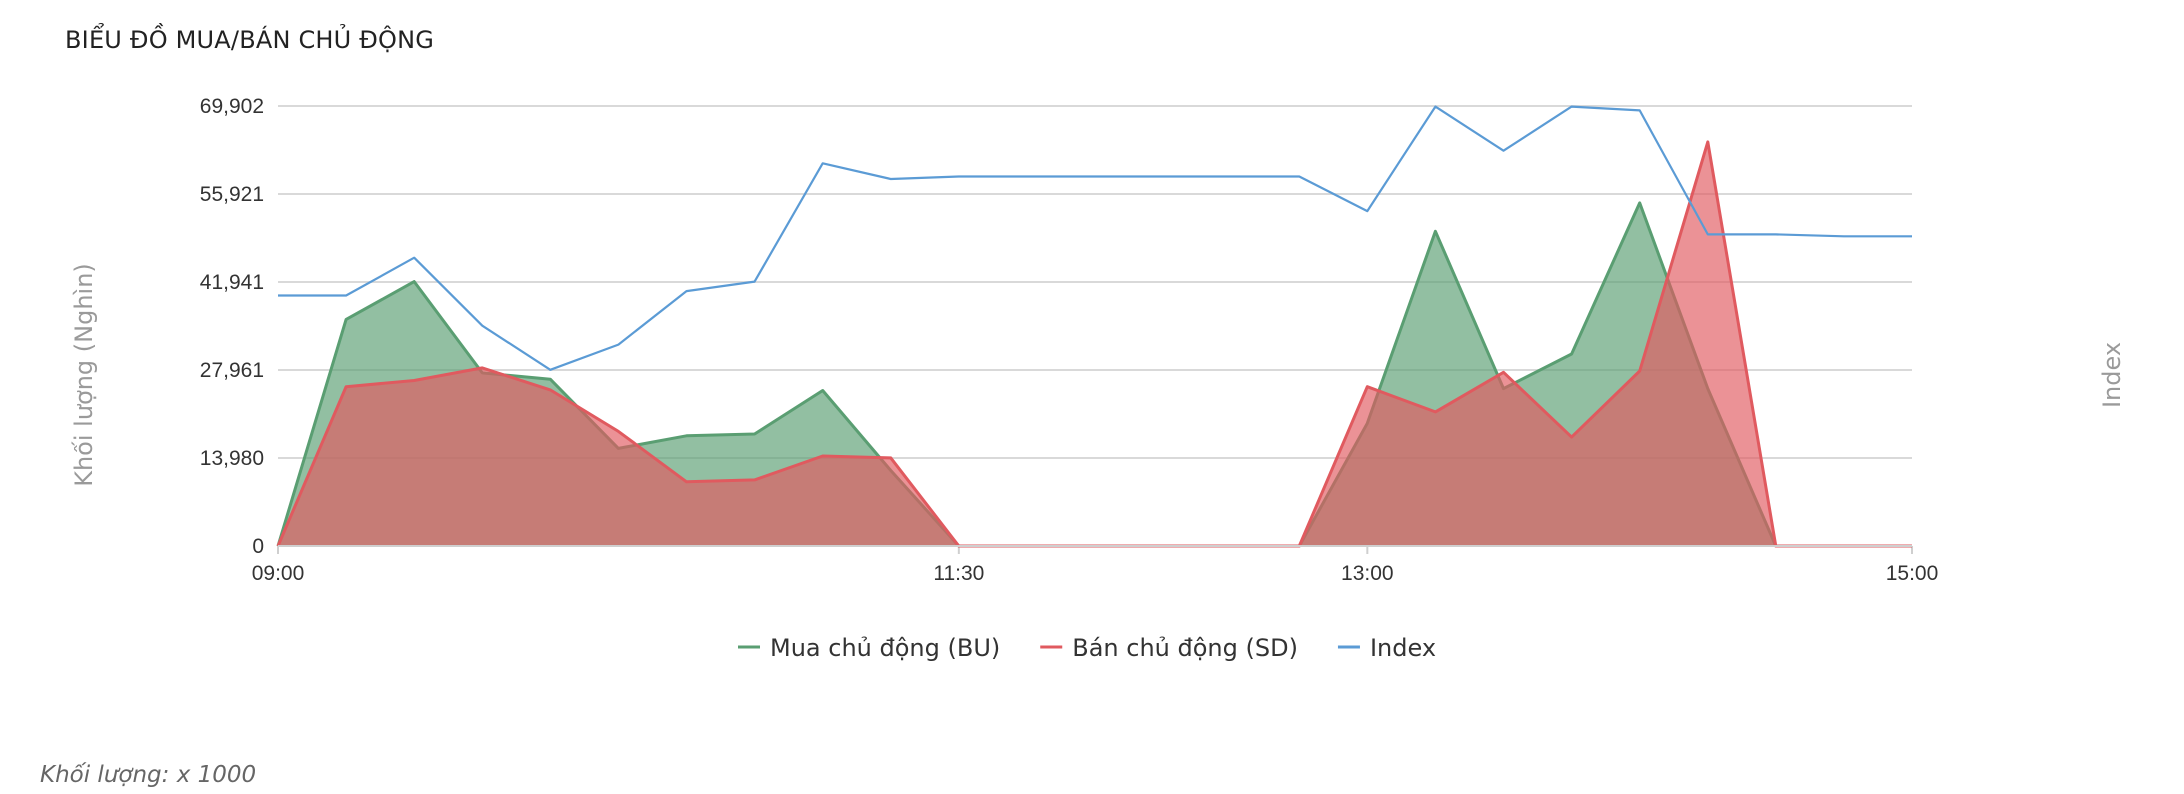 The image size is (2184, 794). What do you see at coordinates (250, 40) in the screenshot?
I see `chart-title: BIỂU ĐỒ MUA/BÁN CHỦ ĐỘNG` at bounding box center [250, 40].